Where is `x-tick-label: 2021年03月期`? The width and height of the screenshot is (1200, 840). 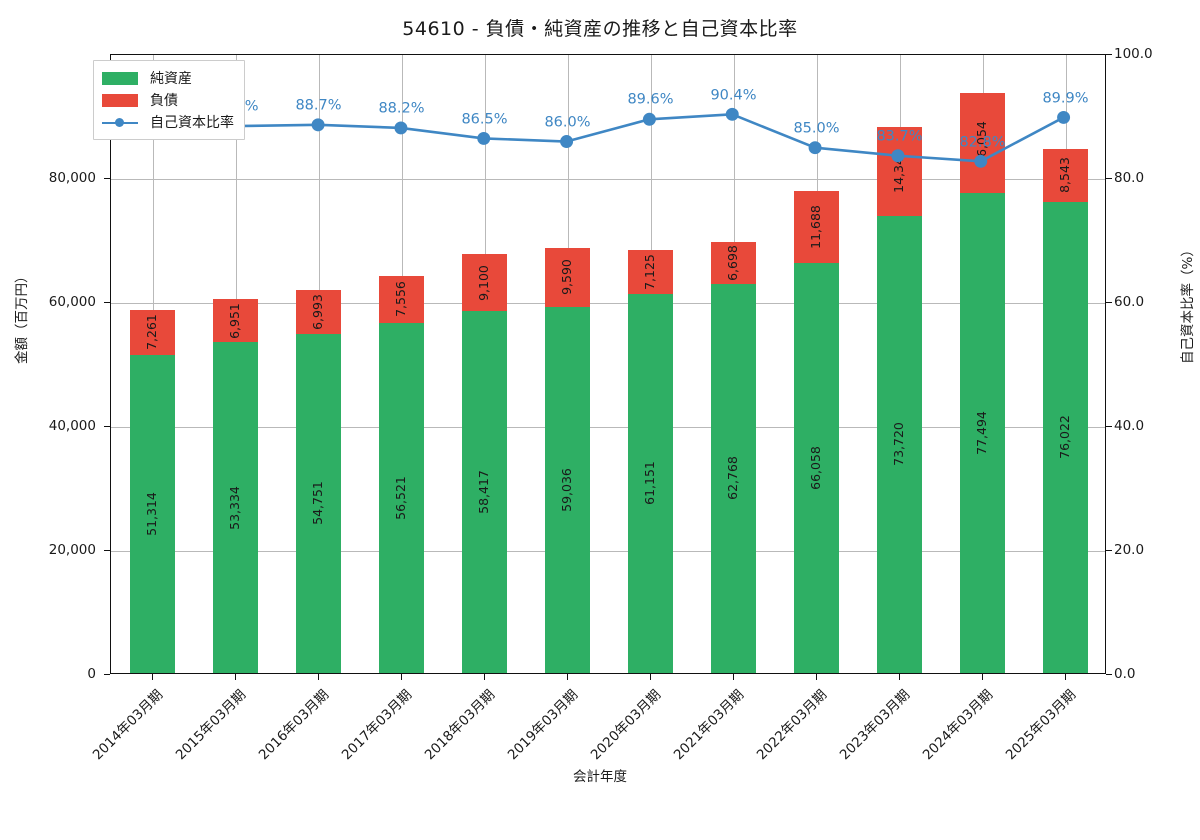
x-tick-label: 2021年03月期 is located at coordinates (708, 725).